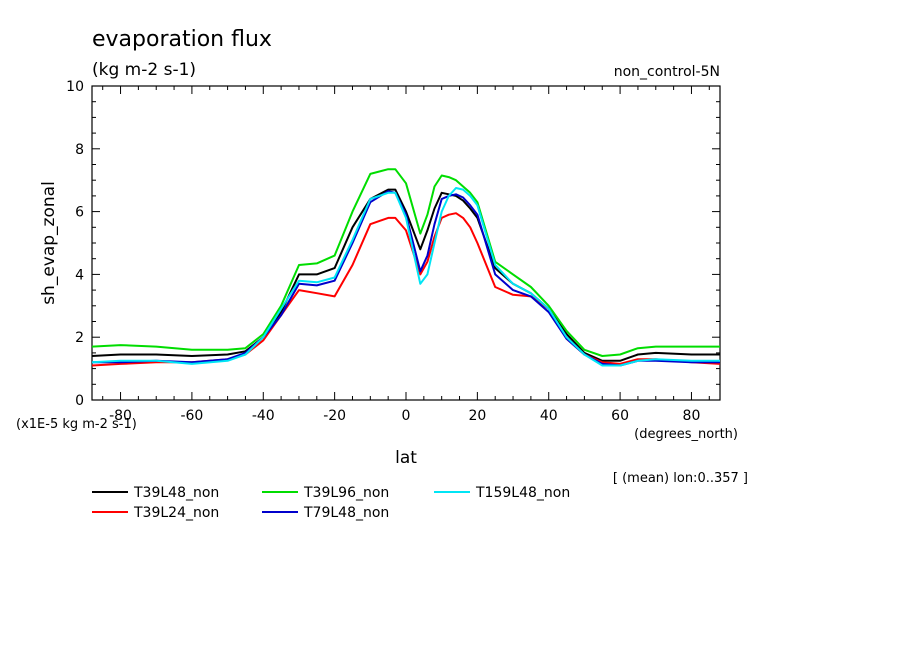  What do you see at coordinates (176, 493) in the screenshot?
I see `legend-label: T39L48_non` at bounding box center [176, 493].